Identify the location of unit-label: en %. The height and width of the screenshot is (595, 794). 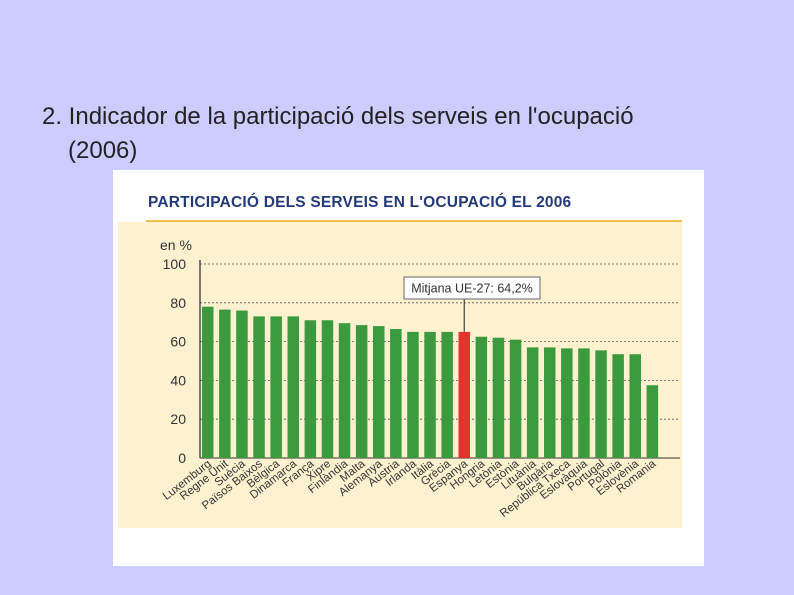
(176, 245).